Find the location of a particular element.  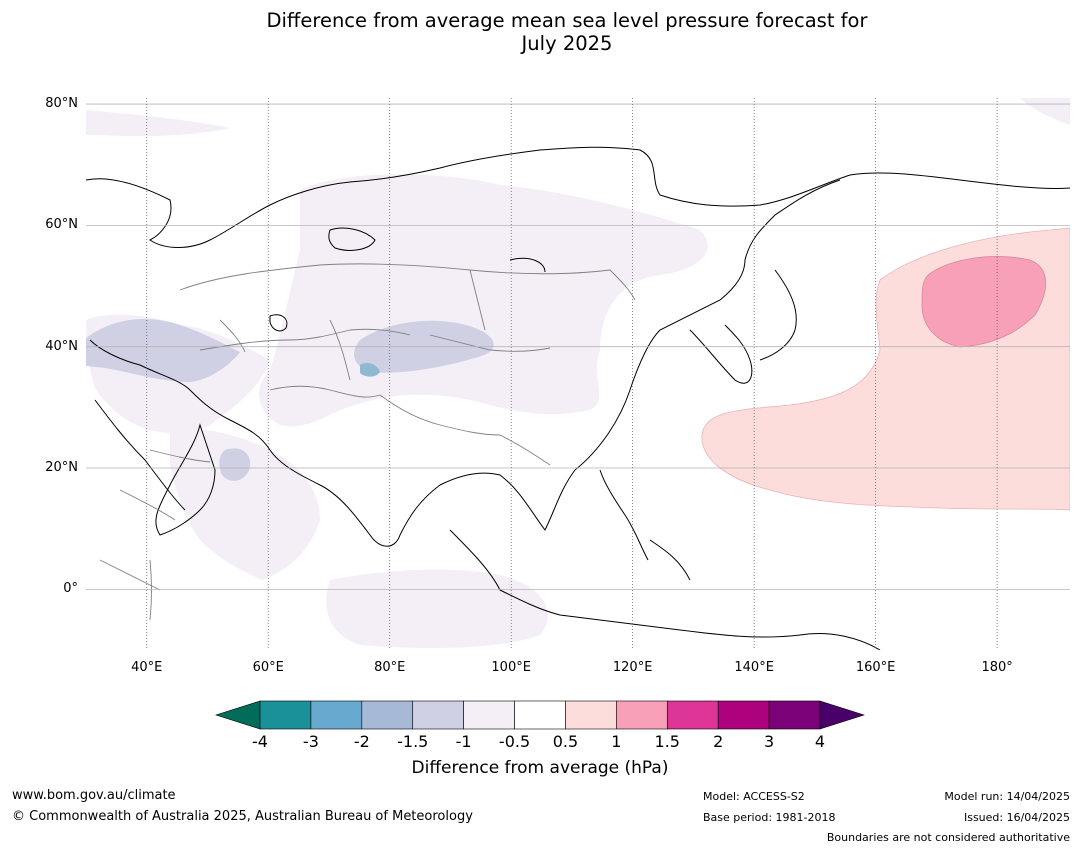

footer-issued: Issued: 16/04/2025 is located at coordinates (1016, 817).